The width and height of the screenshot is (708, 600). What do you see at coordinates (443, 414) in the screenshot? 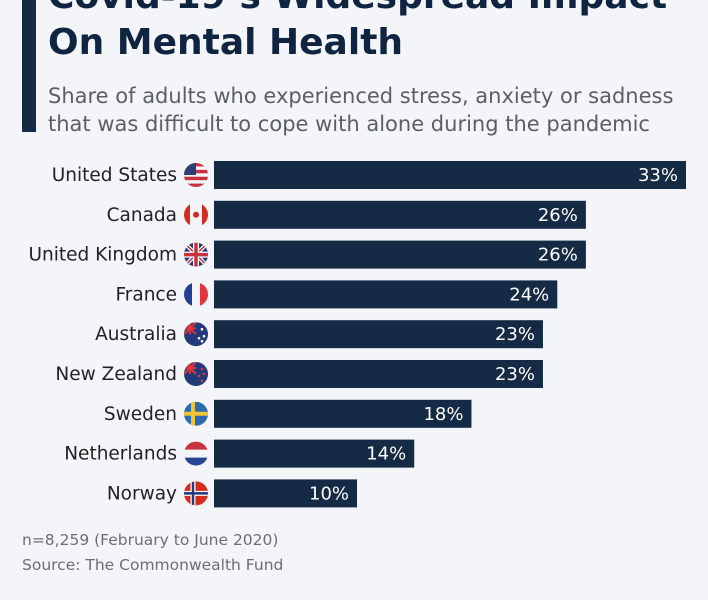
I see `data-label: 18%` at bounding box center [443, 414].